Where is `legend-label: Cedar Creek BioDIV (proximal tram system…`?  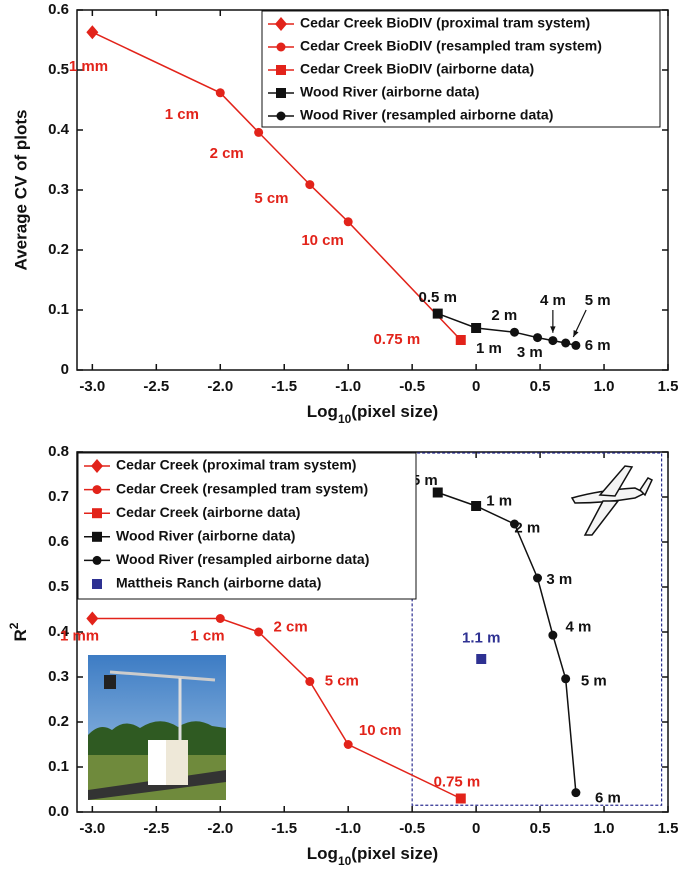 legend-label: Cedar Creek BioDIV (proximal tram system… is located at coordinates (445, 23).